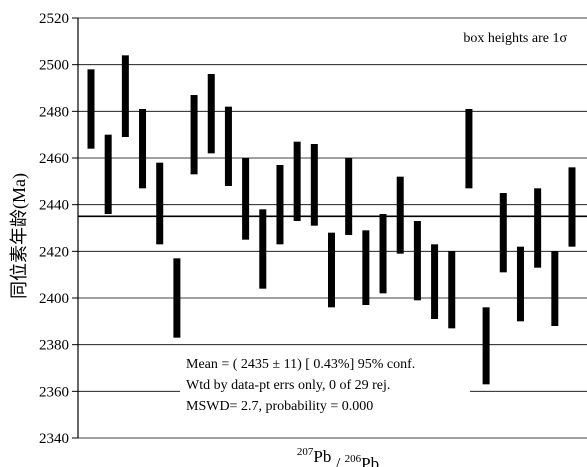  I want to click on stats-line-mean: Mean = ( 2435 ± 11) [ 0.43%] 95% conf., so click(300, 364).